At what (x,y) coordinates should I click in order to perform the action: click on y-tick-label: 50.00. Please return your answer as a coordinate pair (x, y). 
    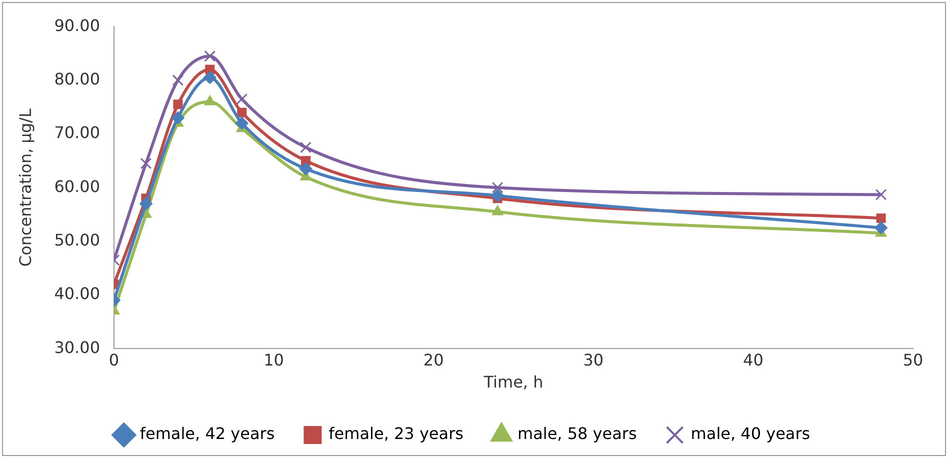
    Looking at the image, I should click on (77, 240).